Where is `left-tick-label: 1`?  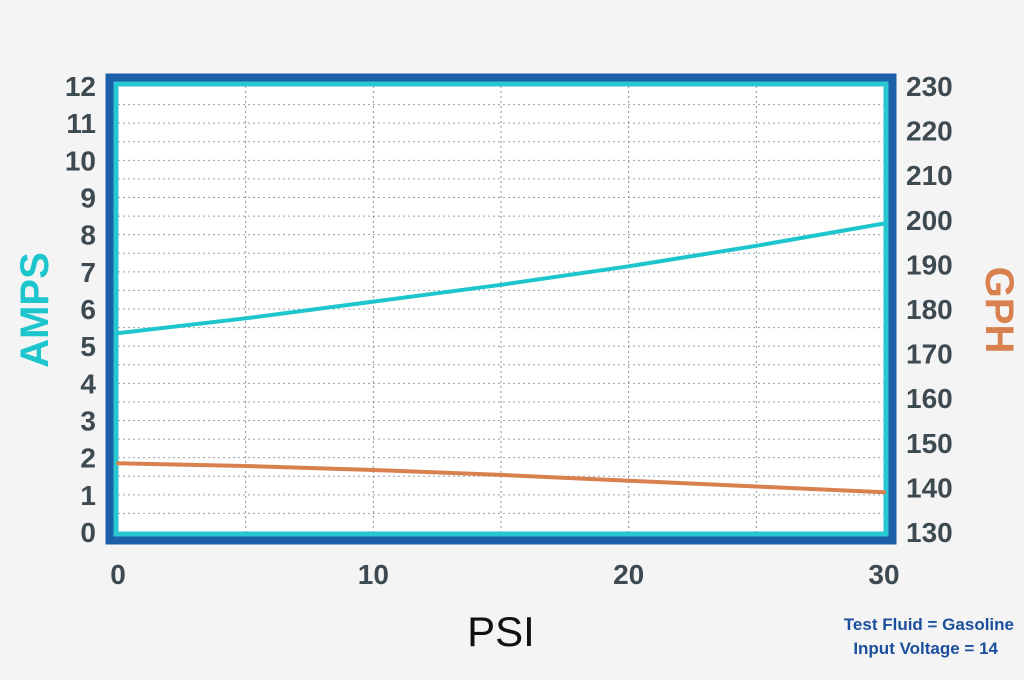 left-tick-label: 1 is located at coordinates (88, 495).